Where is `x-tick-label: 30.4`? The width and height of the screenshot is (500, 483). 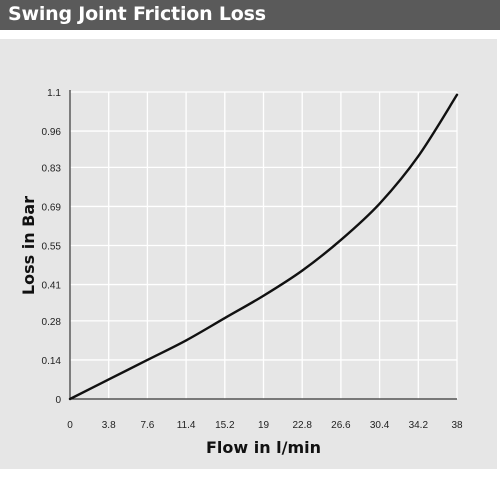 x-tick-label: 30.4 is located at coordinates (380, 425).